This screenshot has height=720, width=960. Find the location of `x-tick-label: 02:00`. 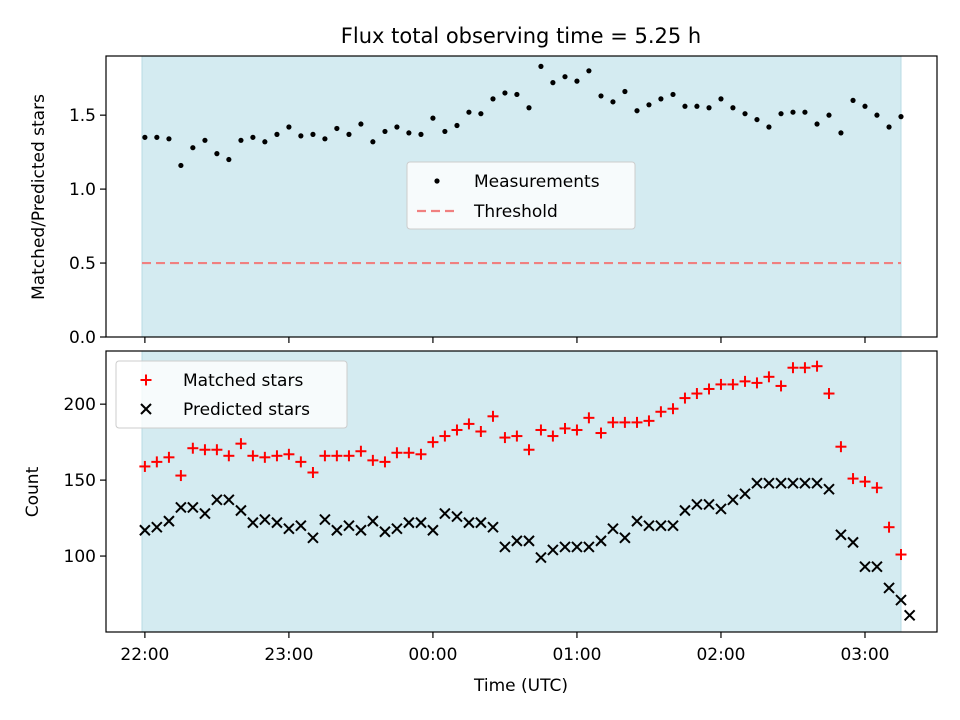

x-tick-label: 02:00 is located at coordinates (720, 655).